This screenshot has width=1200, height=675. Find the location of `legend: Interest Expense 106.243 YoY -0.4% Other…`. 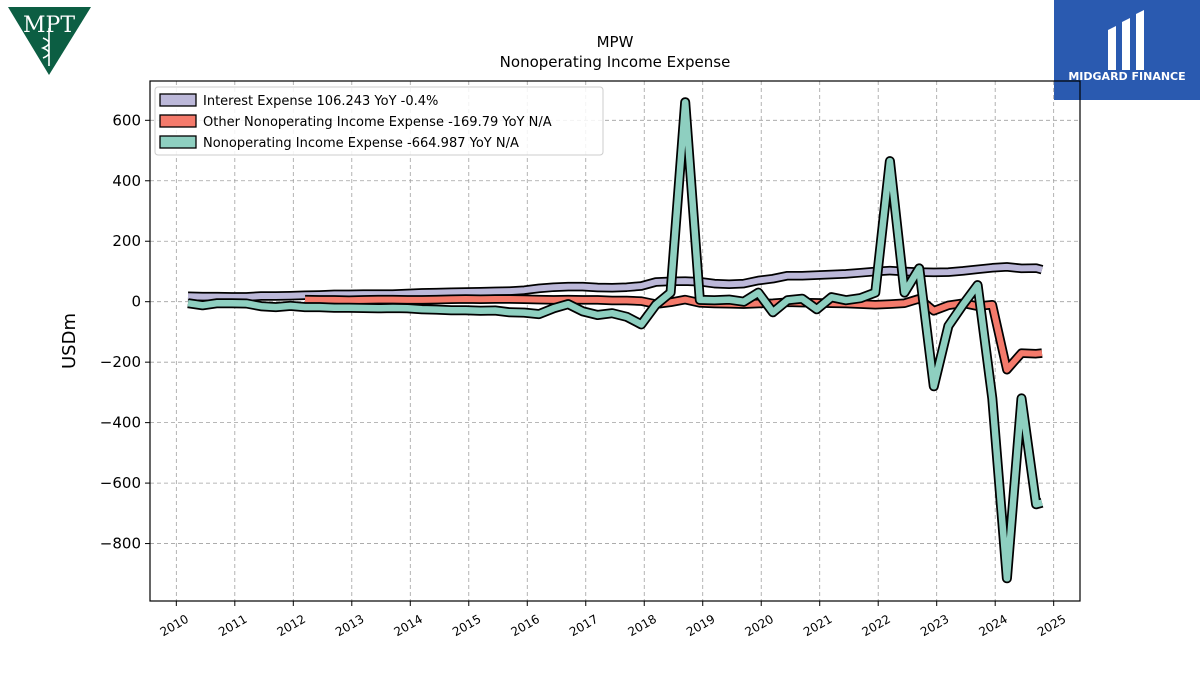

legend: Interest Expense 106.243 YoY -0.4% Other… is located at coordinates (379, 121).